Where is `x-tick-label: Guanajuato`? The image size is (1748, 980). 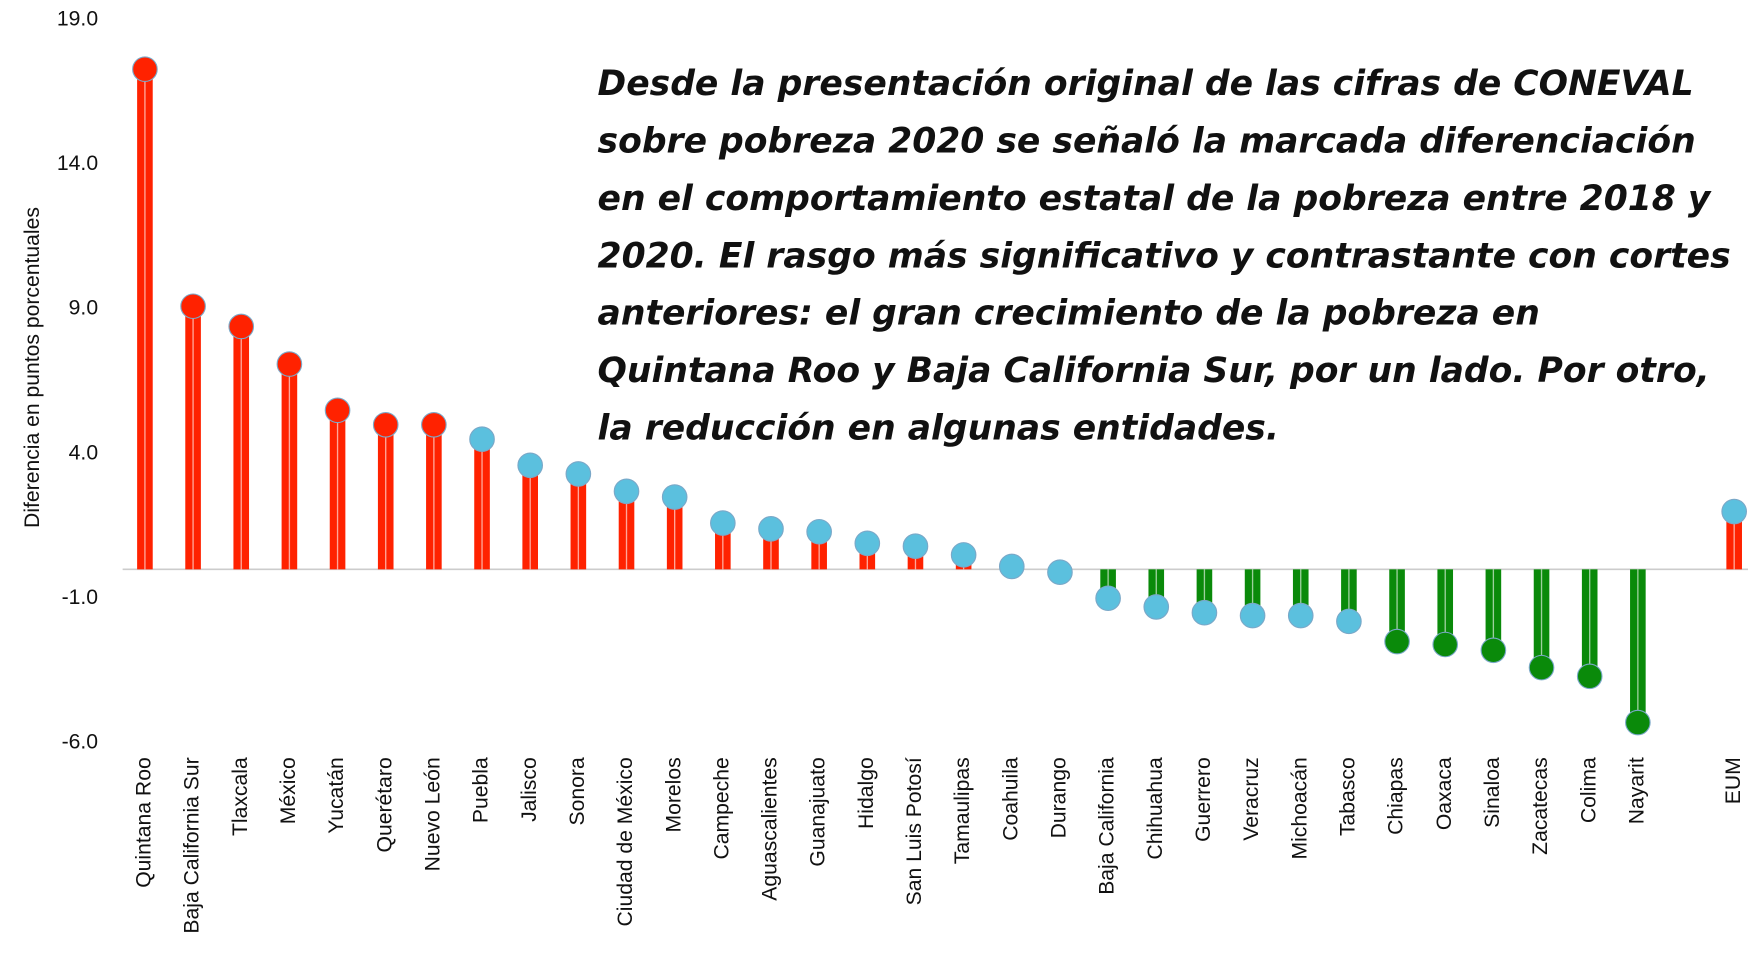 x-tick-label: Guanajuato is located at coordinates (818, 811).